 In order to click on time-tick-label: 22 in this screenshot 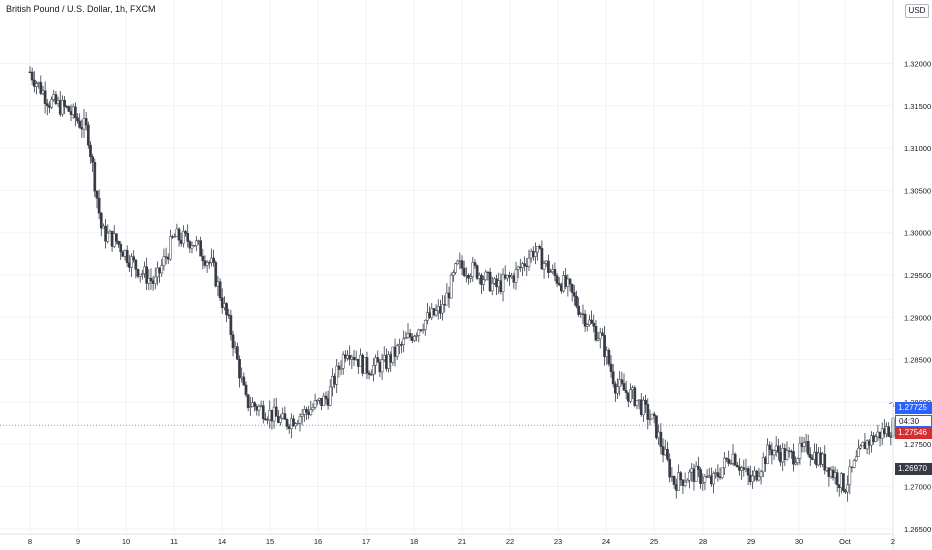, I will do `click(510, 541)`.